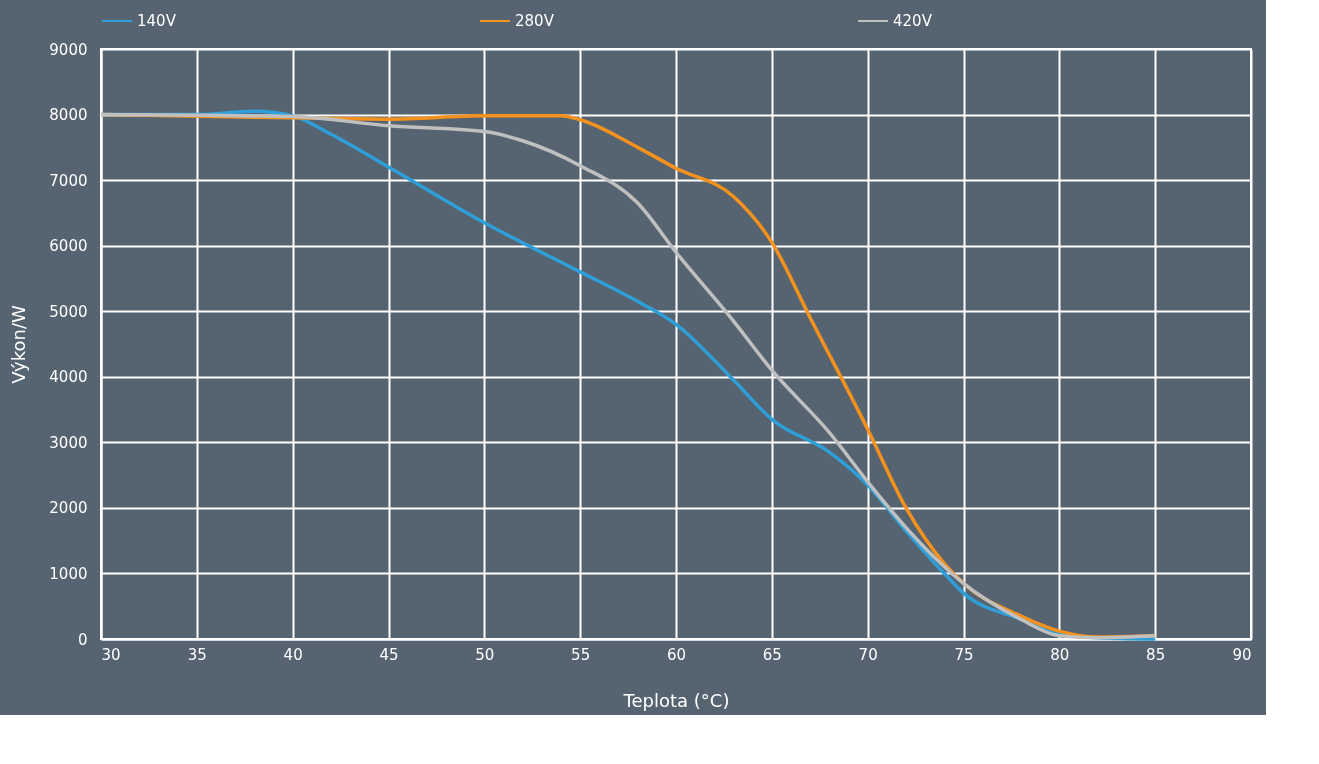 The height and width of the screenshot is (764, 1319). Describe the element at coordinates (68, 115) in the screenshot. I see `y-tick-label: 8000` at that location.